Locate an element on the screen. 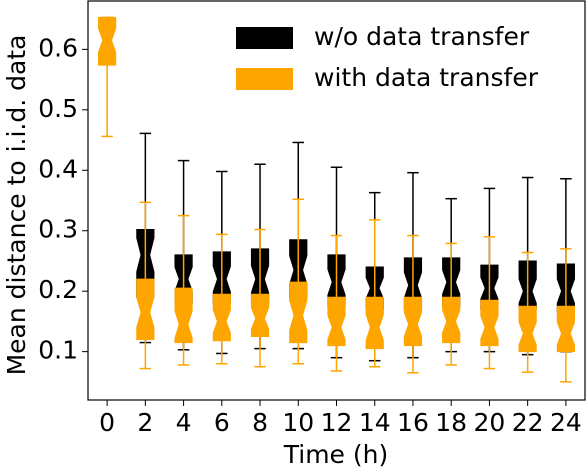  x-tick-label: 14 is located at coordinates (375, 422).